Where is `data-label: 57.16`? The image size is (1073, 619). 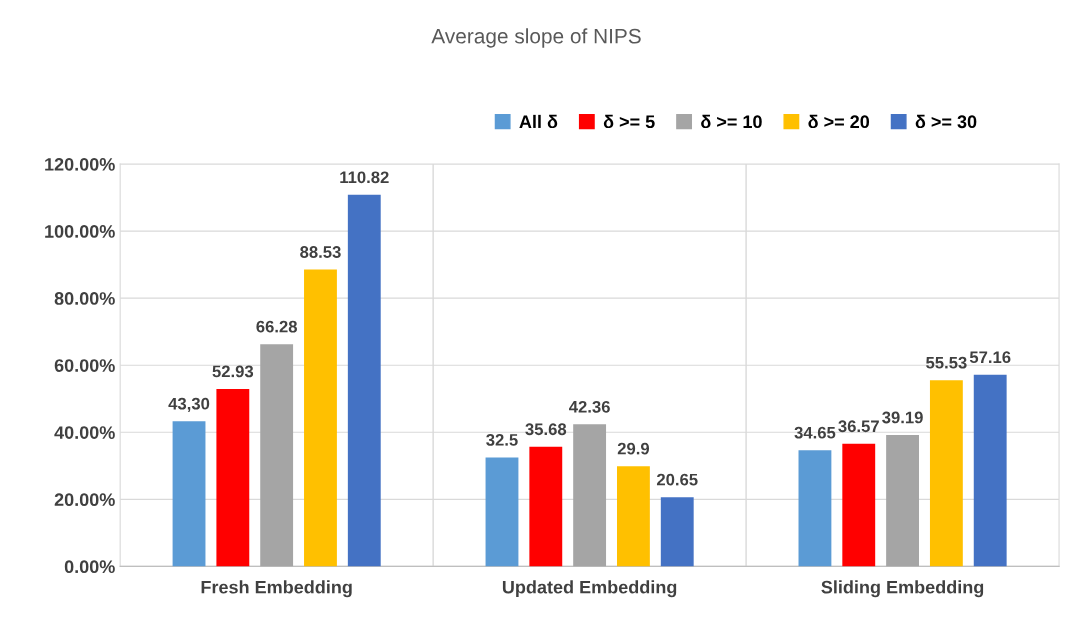
data-label: 57.16 is located at coordinates (990, 357).